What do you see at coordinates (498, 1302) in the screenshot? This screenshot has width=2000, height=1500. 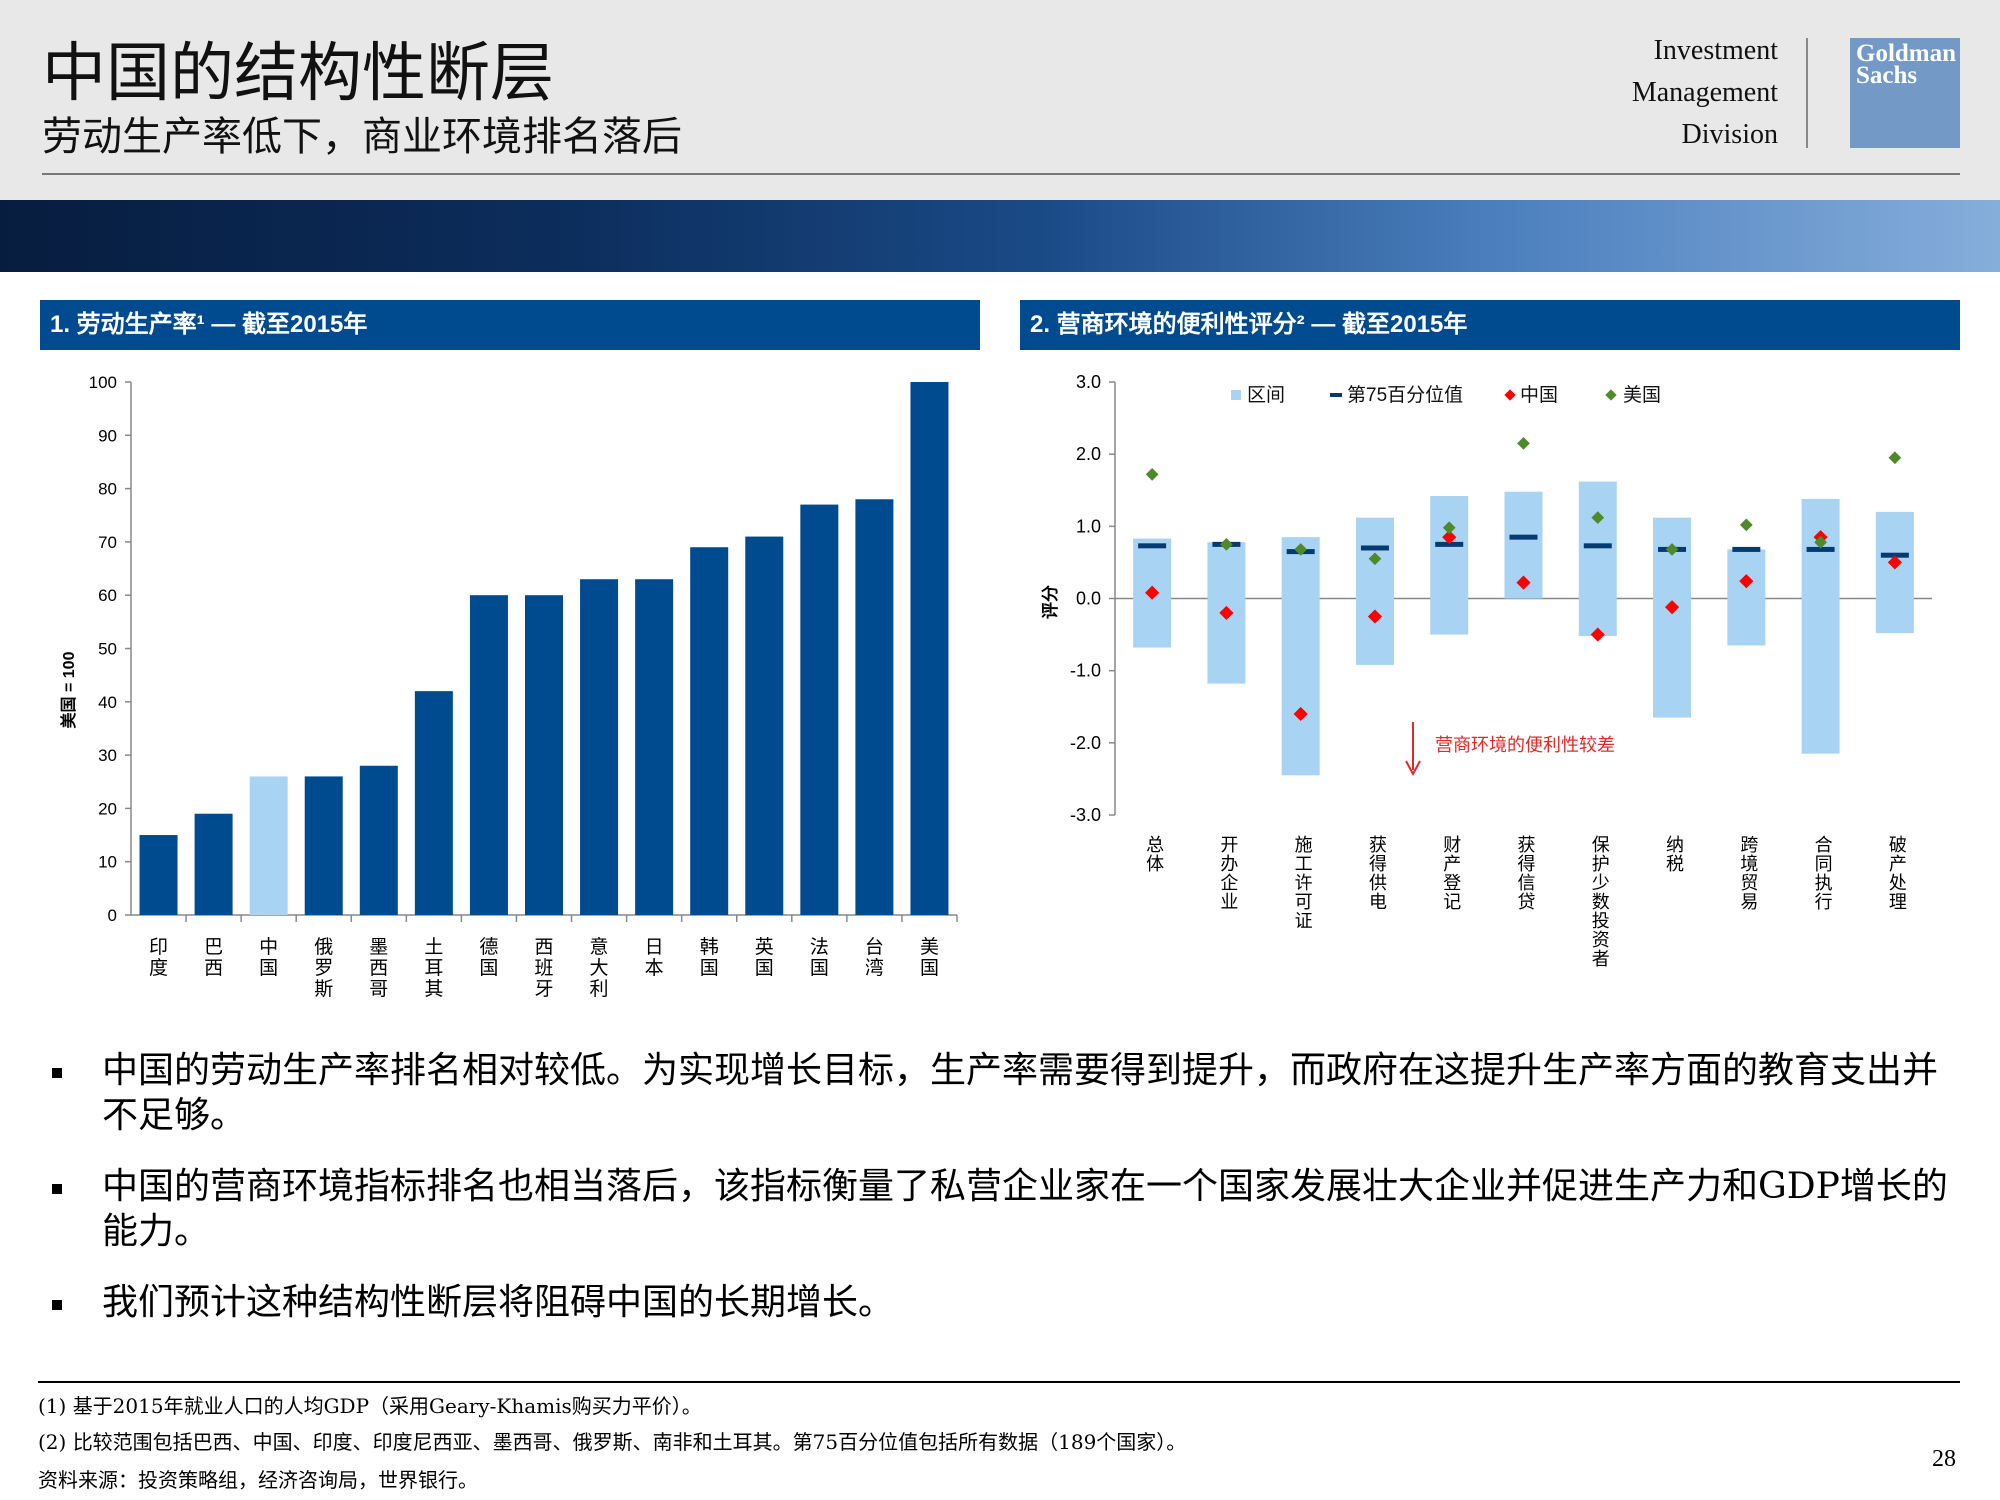 I see `bullet-text: 我们预计这种结构性断层将阻碍中国的长期增长。` at bounding box center [498, 1302].